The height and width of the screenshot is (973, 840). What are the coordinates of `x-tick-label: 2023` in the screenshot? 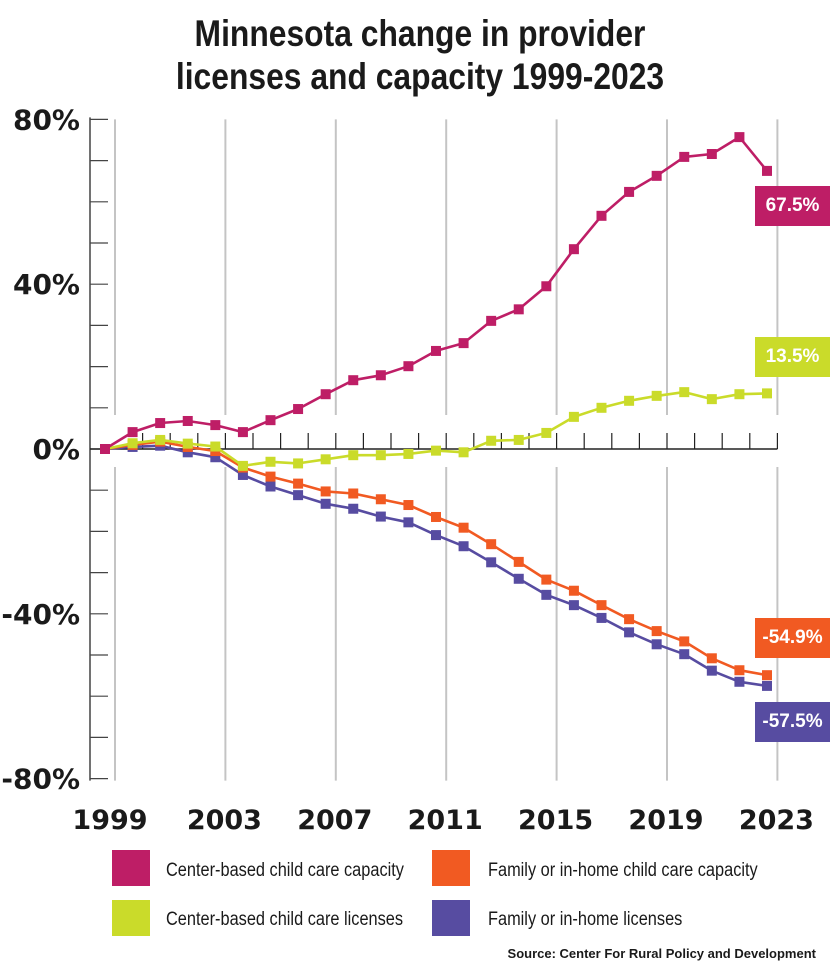 It's located at (776, 820).